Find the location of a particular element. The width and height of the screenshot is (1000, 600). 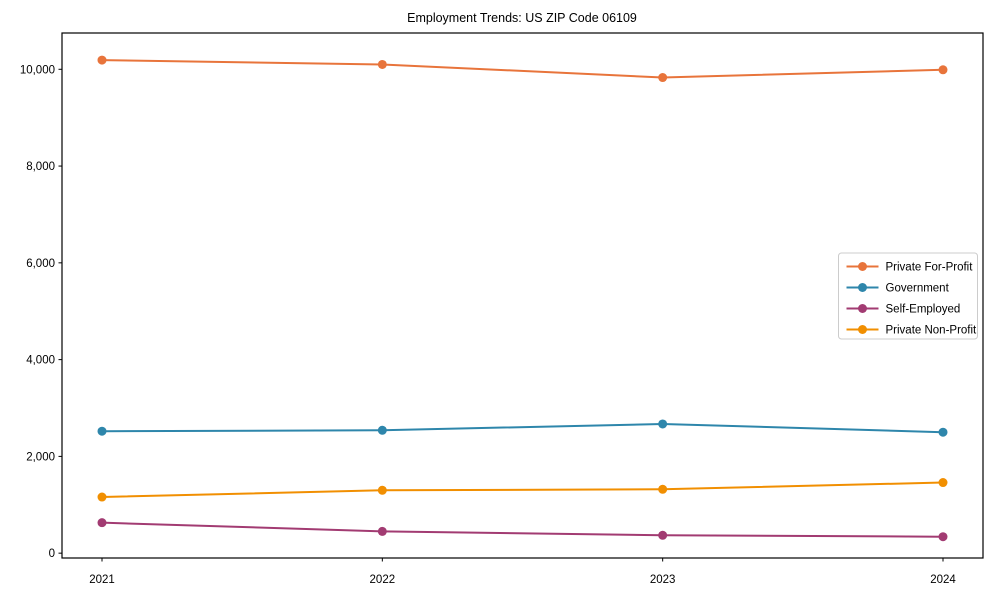

y-axis-tick-label: 10,000 is located at coordinates (37, 70).